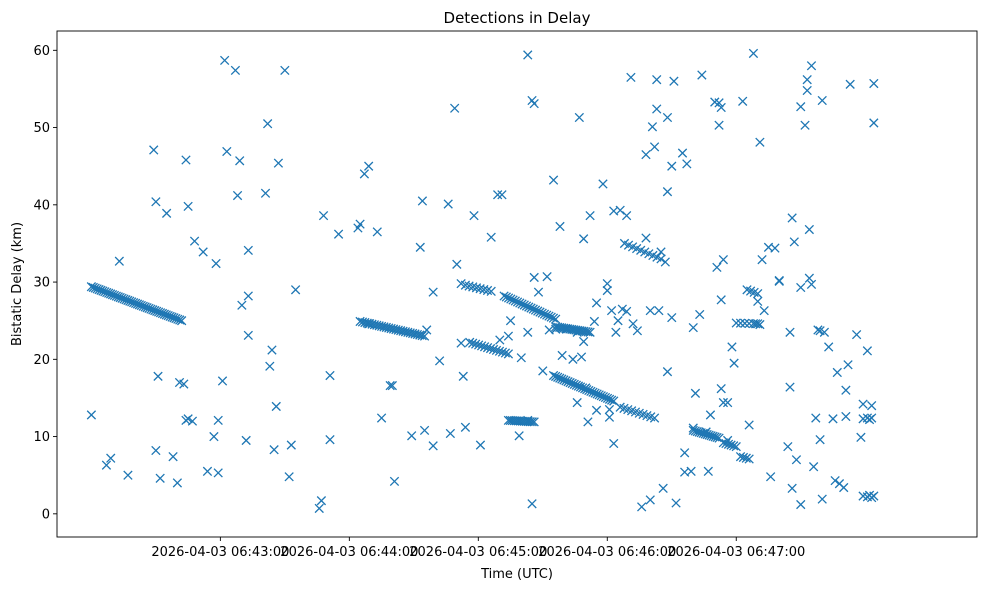  I want to click on y-tick-label: 10, so click(41, 437).